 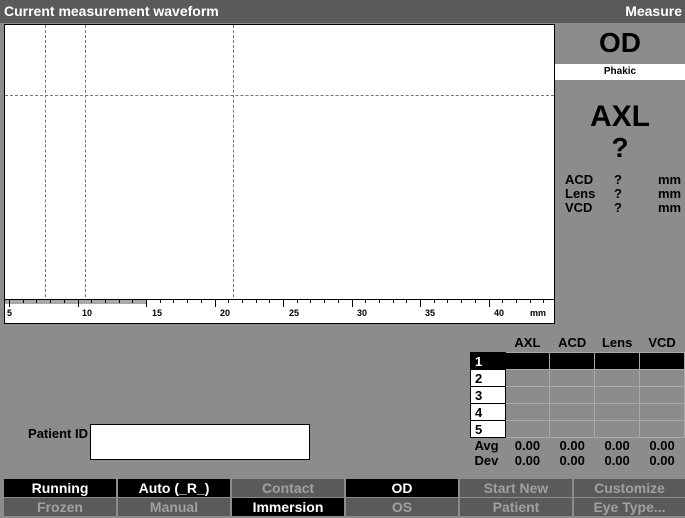 I want to click on auto-button: Auto (_R_), so click(x=174, y=488).